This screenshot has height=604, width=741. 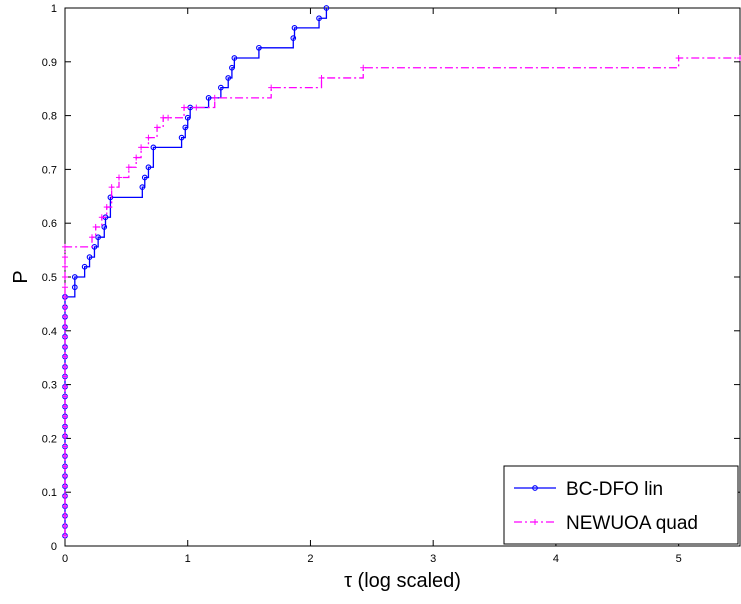 I want to click on y-tick-label: 0.6, so click(x=49, y=224).